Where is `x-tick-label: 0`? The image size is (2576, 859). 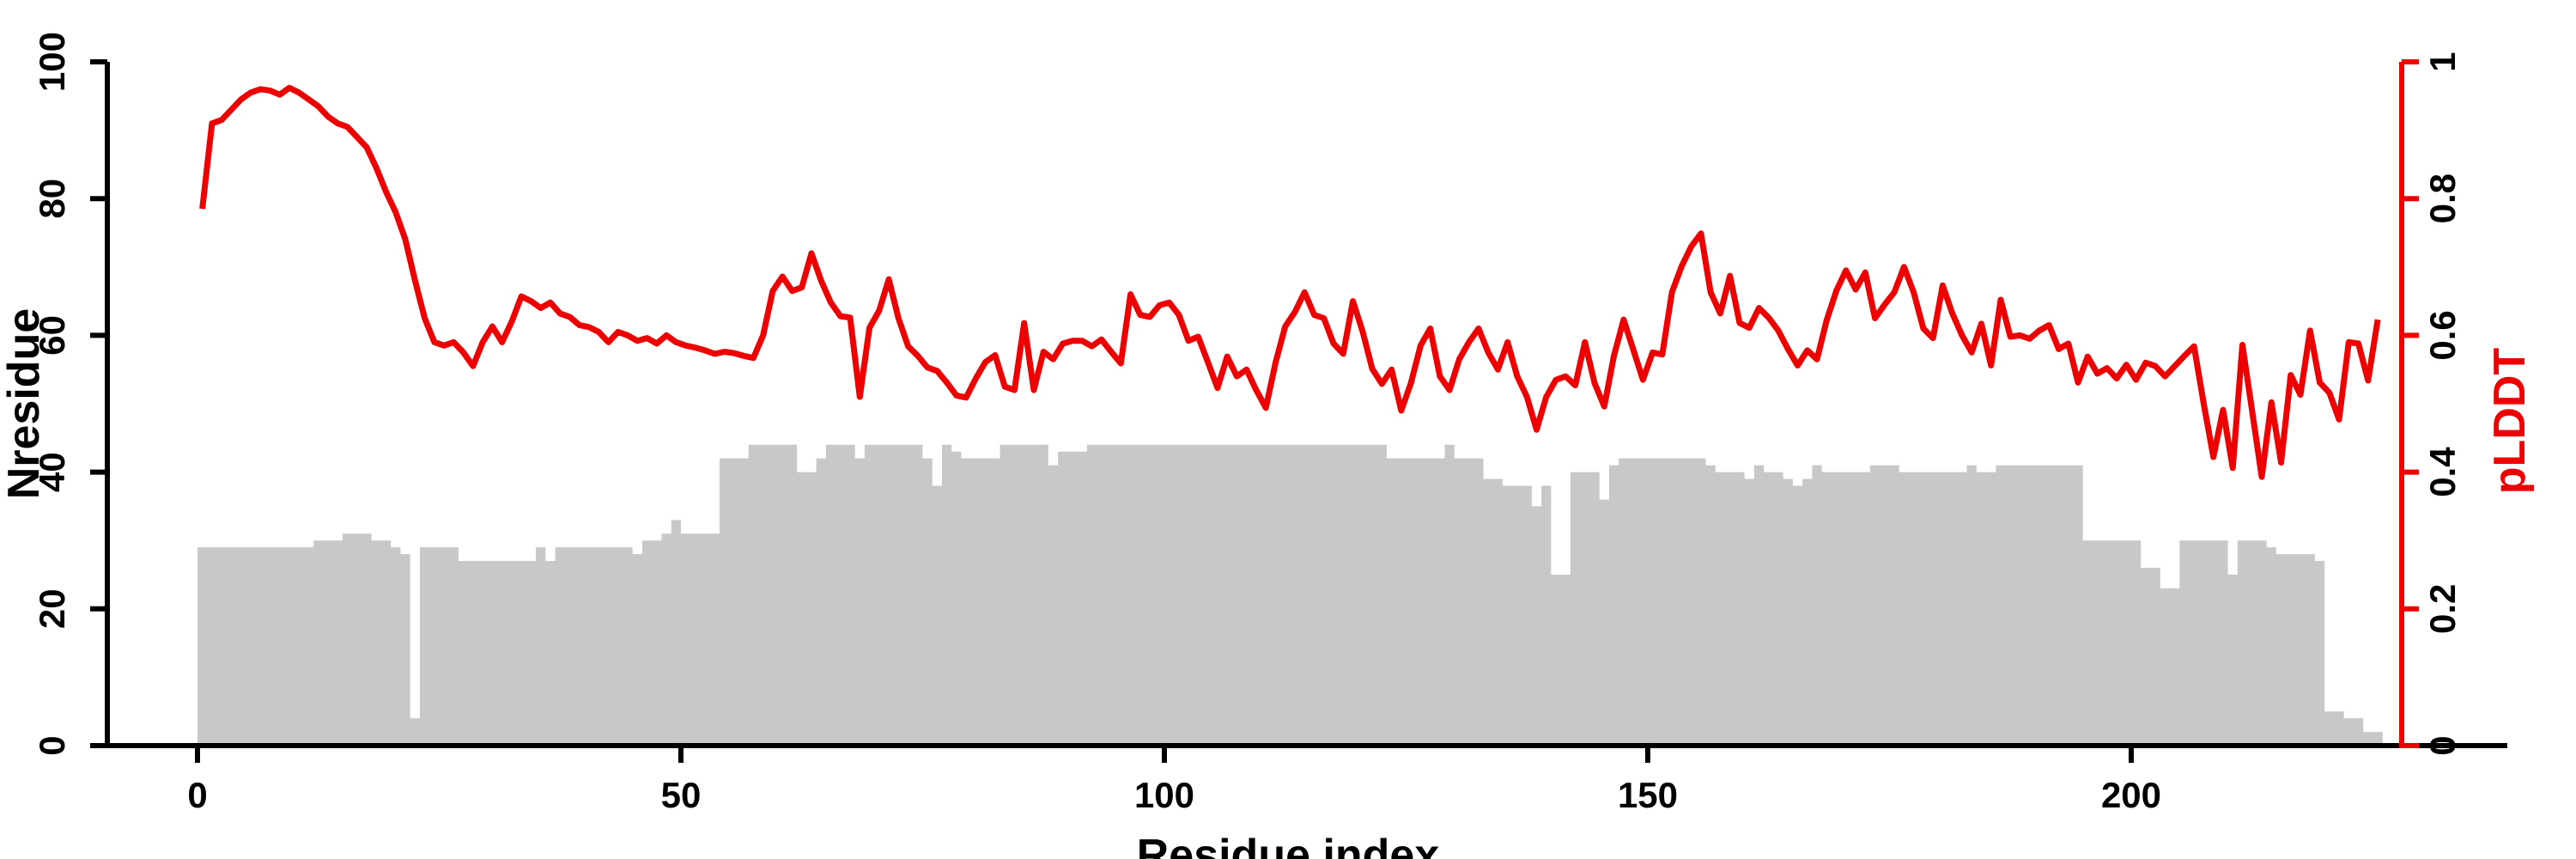 x-tick-label: 0 is located at coordinates (197, 795).